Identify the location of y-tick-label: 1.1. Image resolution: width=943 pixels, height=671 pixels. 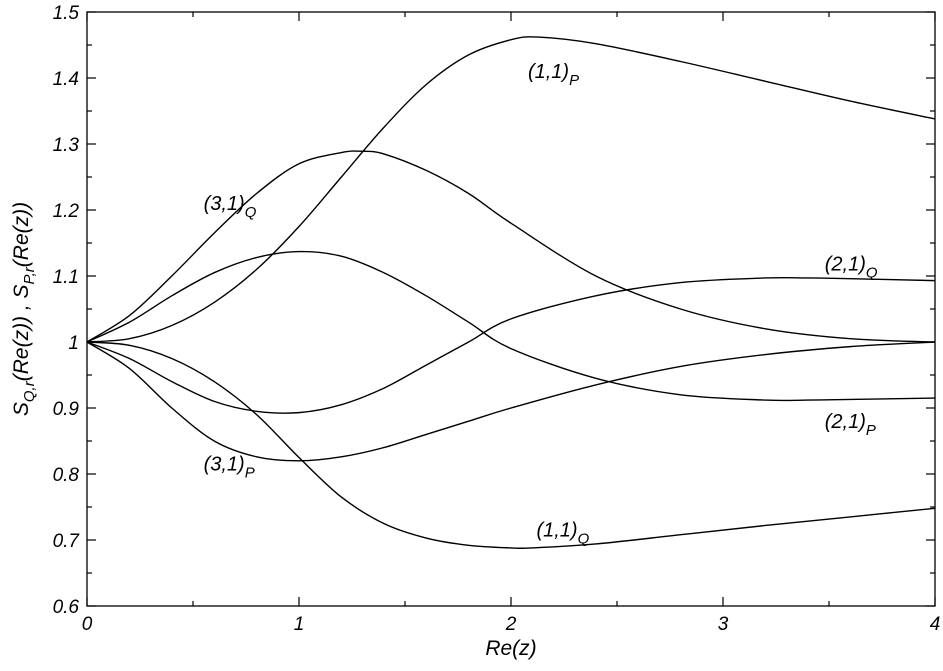
(66, 277).